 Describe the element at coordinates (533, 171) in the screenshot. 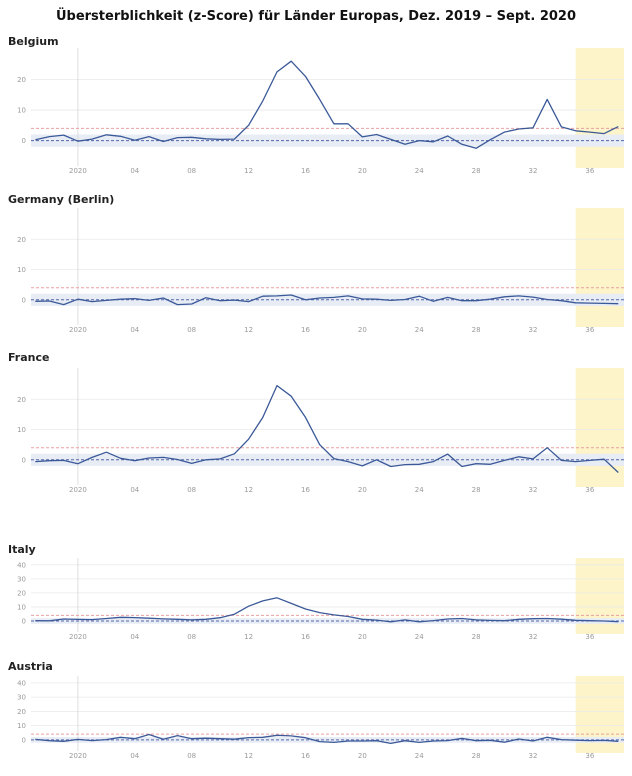

I see `belgium-x-tick-label: 32` at that location.